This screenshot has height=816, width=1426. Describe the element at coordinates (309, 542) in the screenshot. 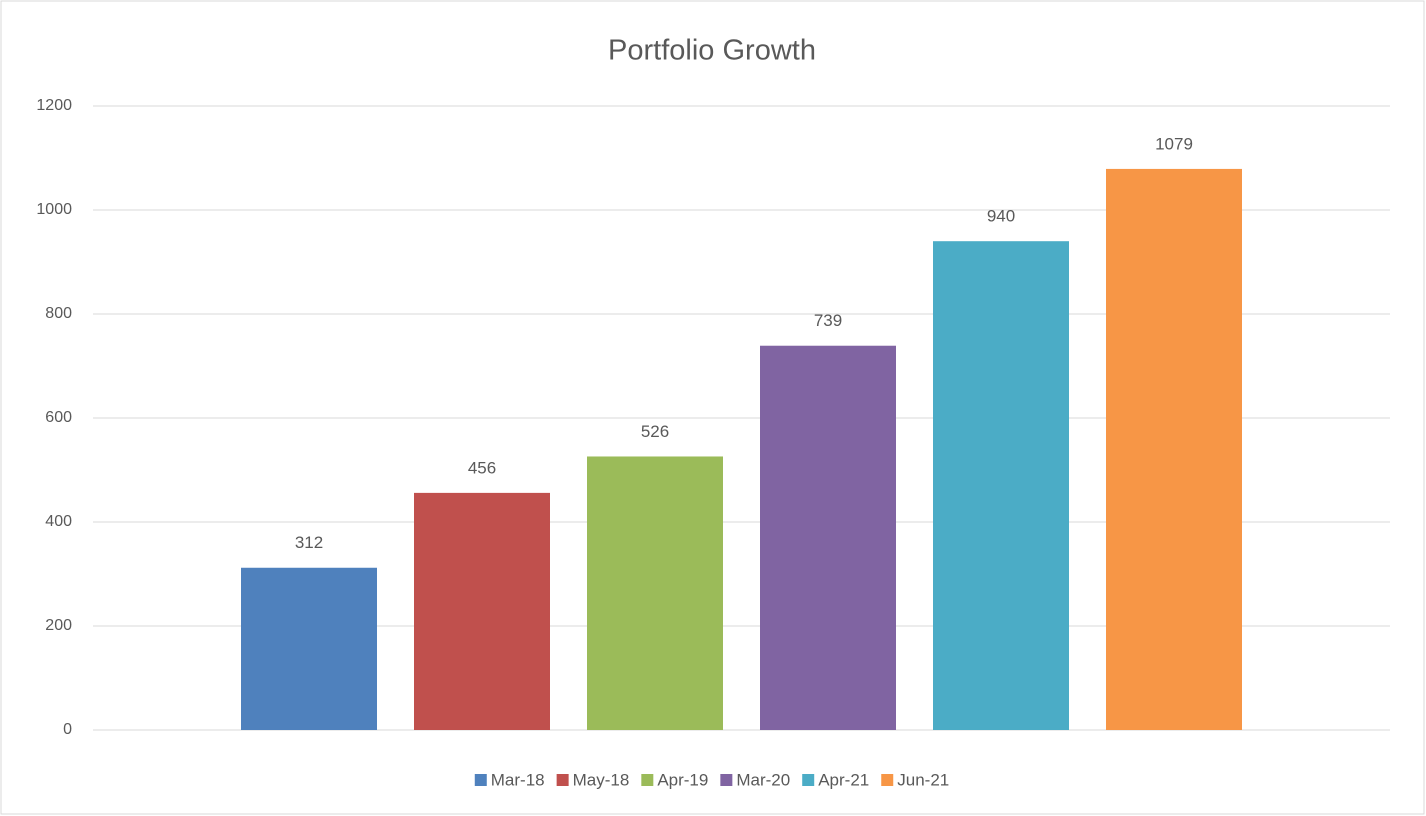

I see `data-label: 312` at that location.